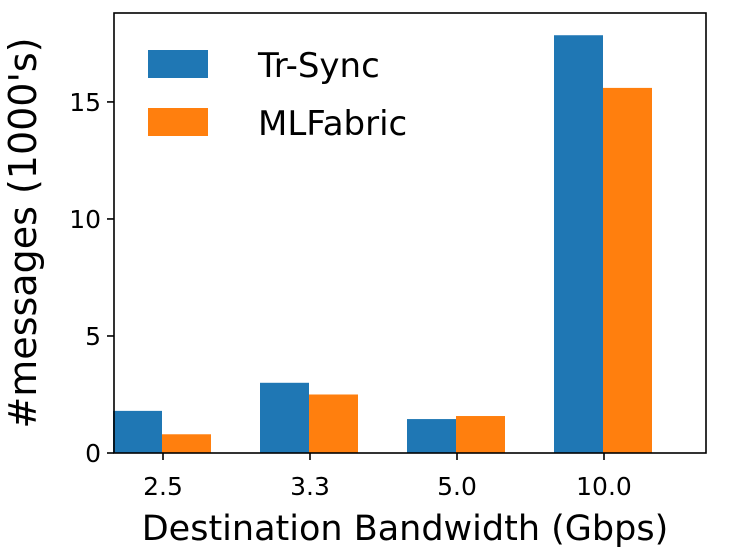 The height and width of the screenshot is (557, 747). Describe the element at coordinates (91, 278) in the screenshot. I see `y-axis: 0 5 10 15` at that location.